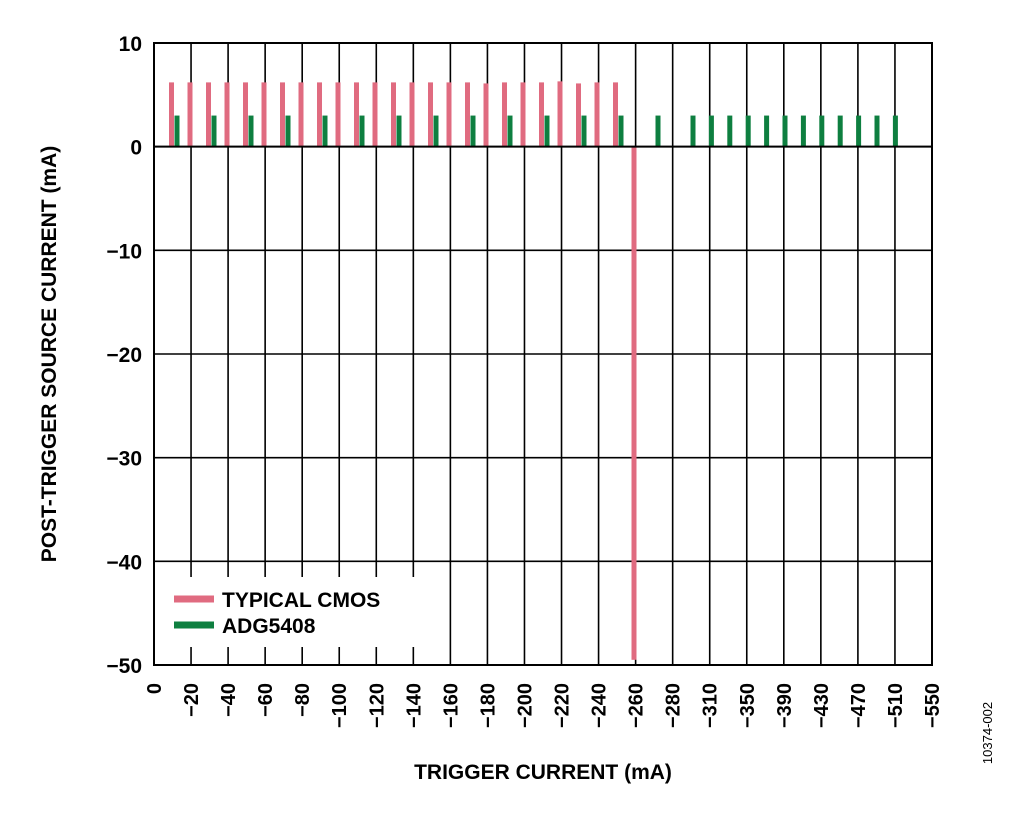 Image resolution: width=1024 pixels, height=821 pixels. I want to click on x-tick-label: −120, so click(377, 705).